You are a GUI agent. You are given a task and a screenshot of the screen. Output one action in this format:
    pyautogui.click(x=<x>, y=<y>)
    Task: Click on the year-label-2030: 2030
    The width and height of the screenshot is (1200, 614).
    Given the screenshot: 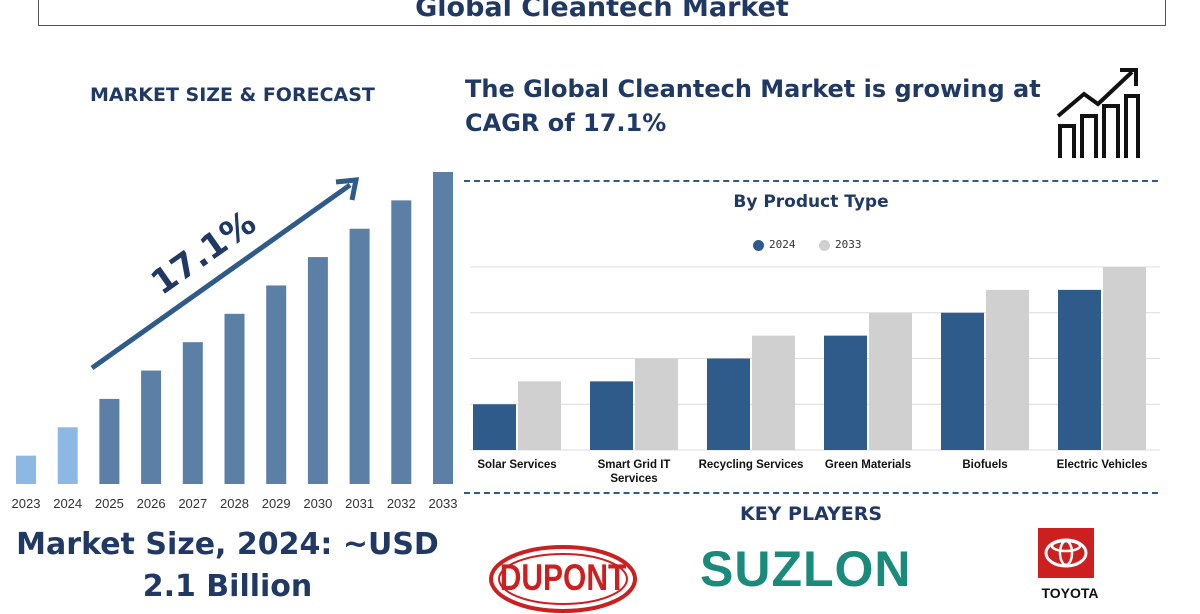 What is the action you would take?
    pyautogui.click(x=318, y=503)
    